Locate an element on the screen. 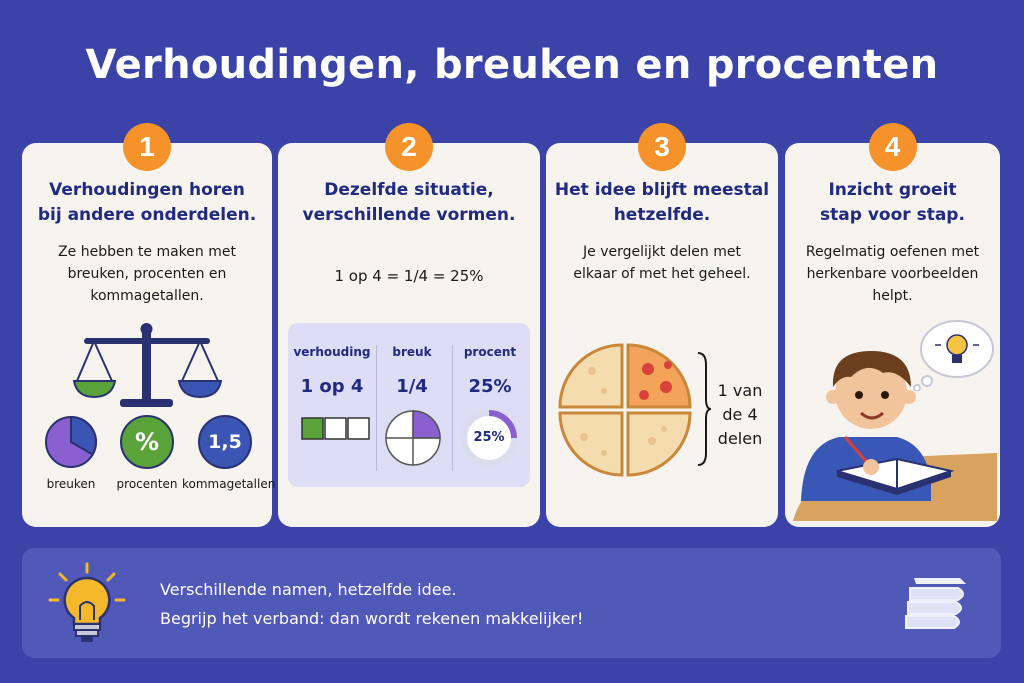 This screenshot has width=1024, height=683. decimal-icon: 1,5 is located at coordinates (225, 442).